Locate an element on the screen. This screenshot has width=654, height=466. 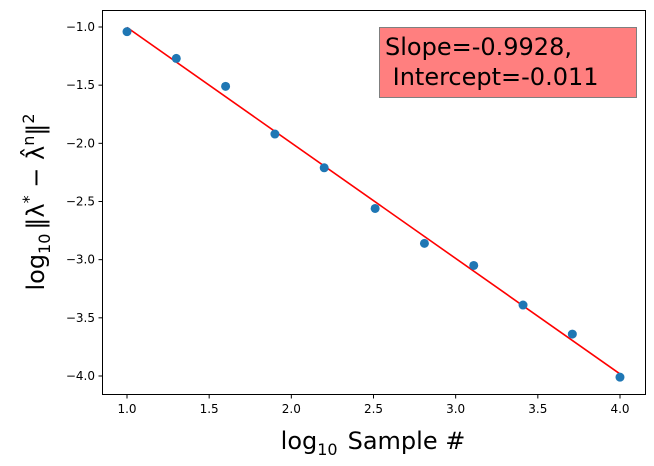
fit-annotation-box: Slope=-0.9928, Intercept=-0.011 is located at coordinates (508, 62).